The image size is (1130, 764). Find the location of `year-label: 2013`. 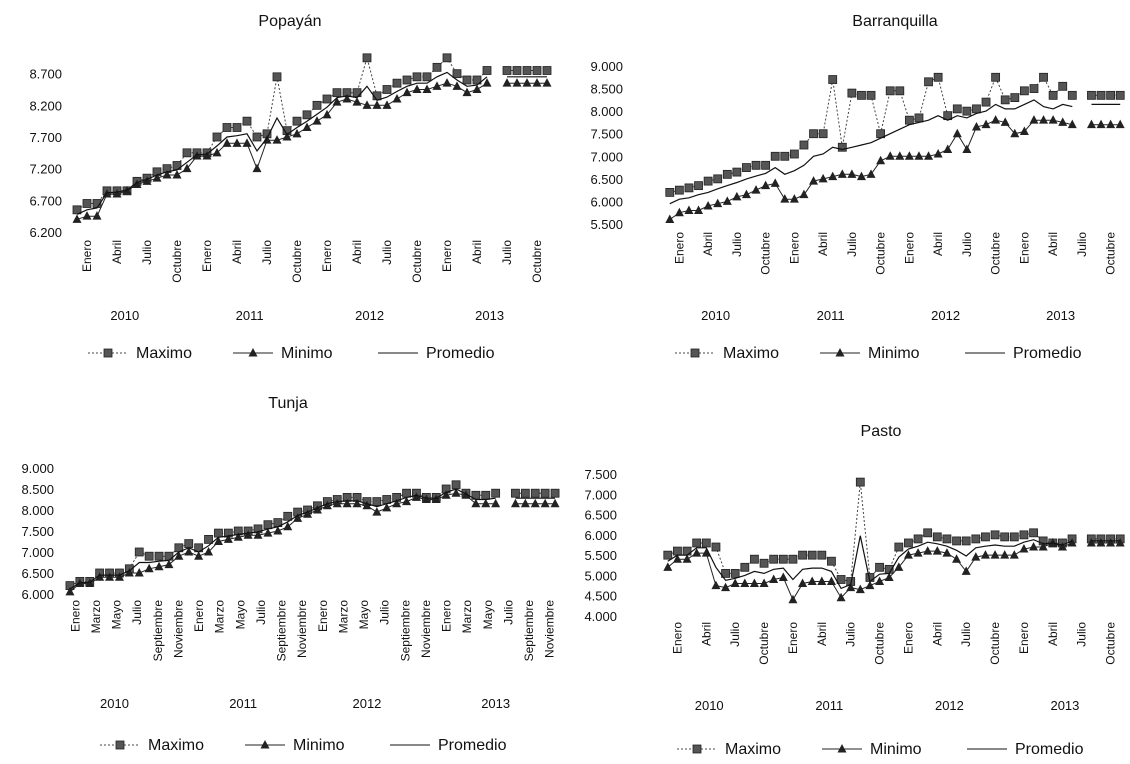

year-label: 2013 is located at coordinates (489, 315).